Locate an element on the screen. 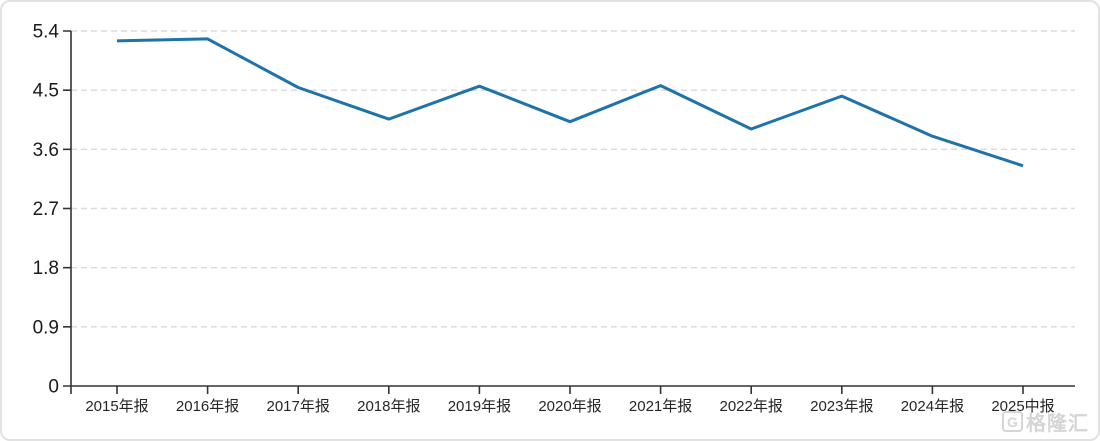 The width and height of the screenshot is (1100, 441). y-tick-label: 4.5 is located at coordinates (46, 91).